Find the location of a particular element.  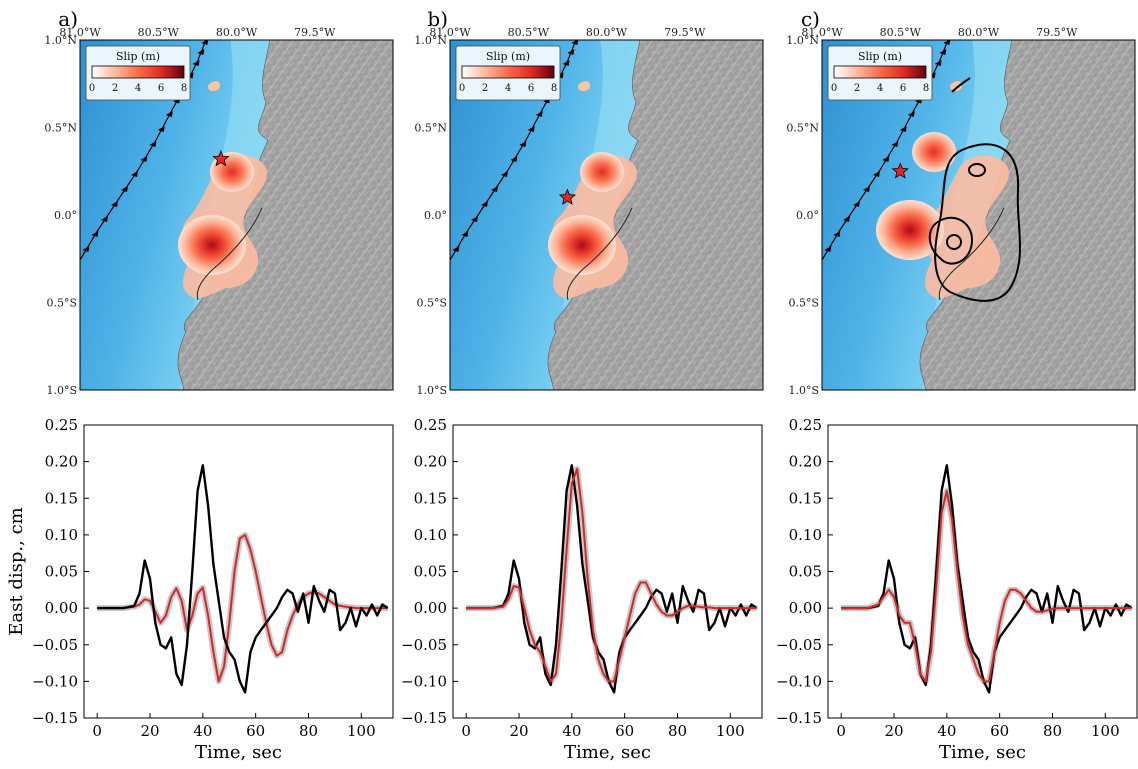

map-frame is located at coordinates (606, 215).